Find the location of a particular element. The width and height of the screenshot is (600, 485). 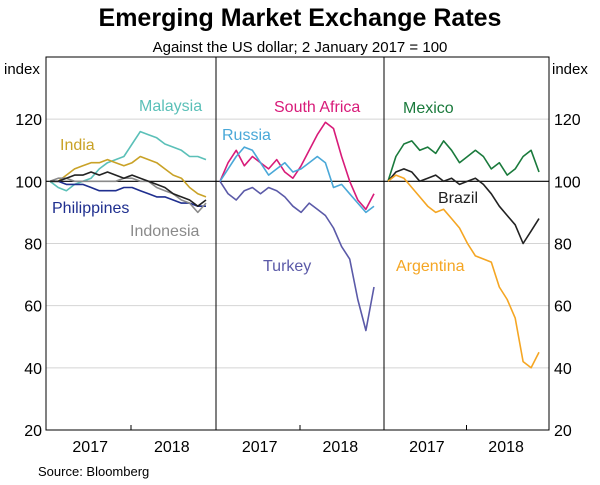

series-line-black-unlabelled is located at coordinates (128, 189).